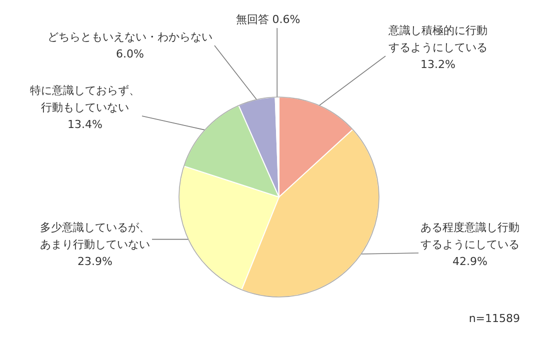 The image size is (560, 360). Describe the element at coordinates (494, 318) in the screenshot. I see `text: n=11589` at that location.